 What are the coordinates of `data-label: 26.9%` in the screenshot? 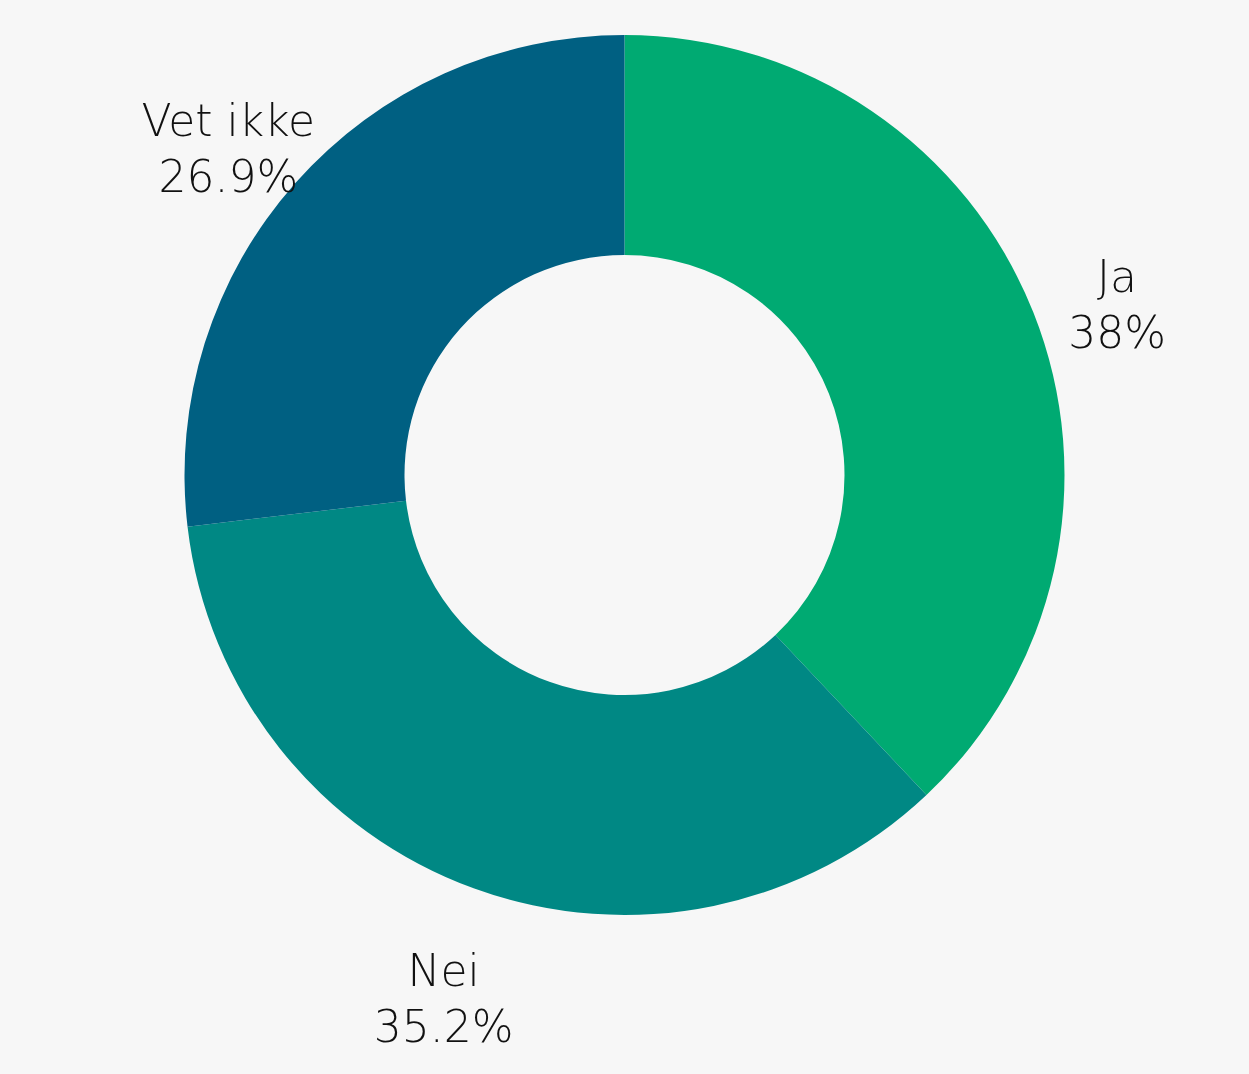 It's located at (228, 176).